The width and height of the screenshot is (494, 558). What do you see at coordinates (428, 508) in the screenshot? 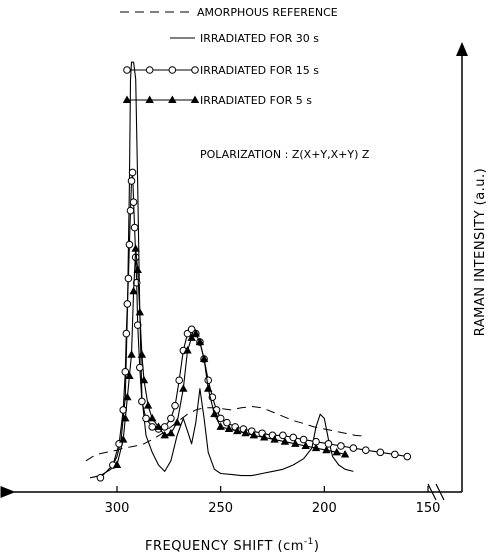
I see `x-tick-label: 150` at bounding box center [428, 508].